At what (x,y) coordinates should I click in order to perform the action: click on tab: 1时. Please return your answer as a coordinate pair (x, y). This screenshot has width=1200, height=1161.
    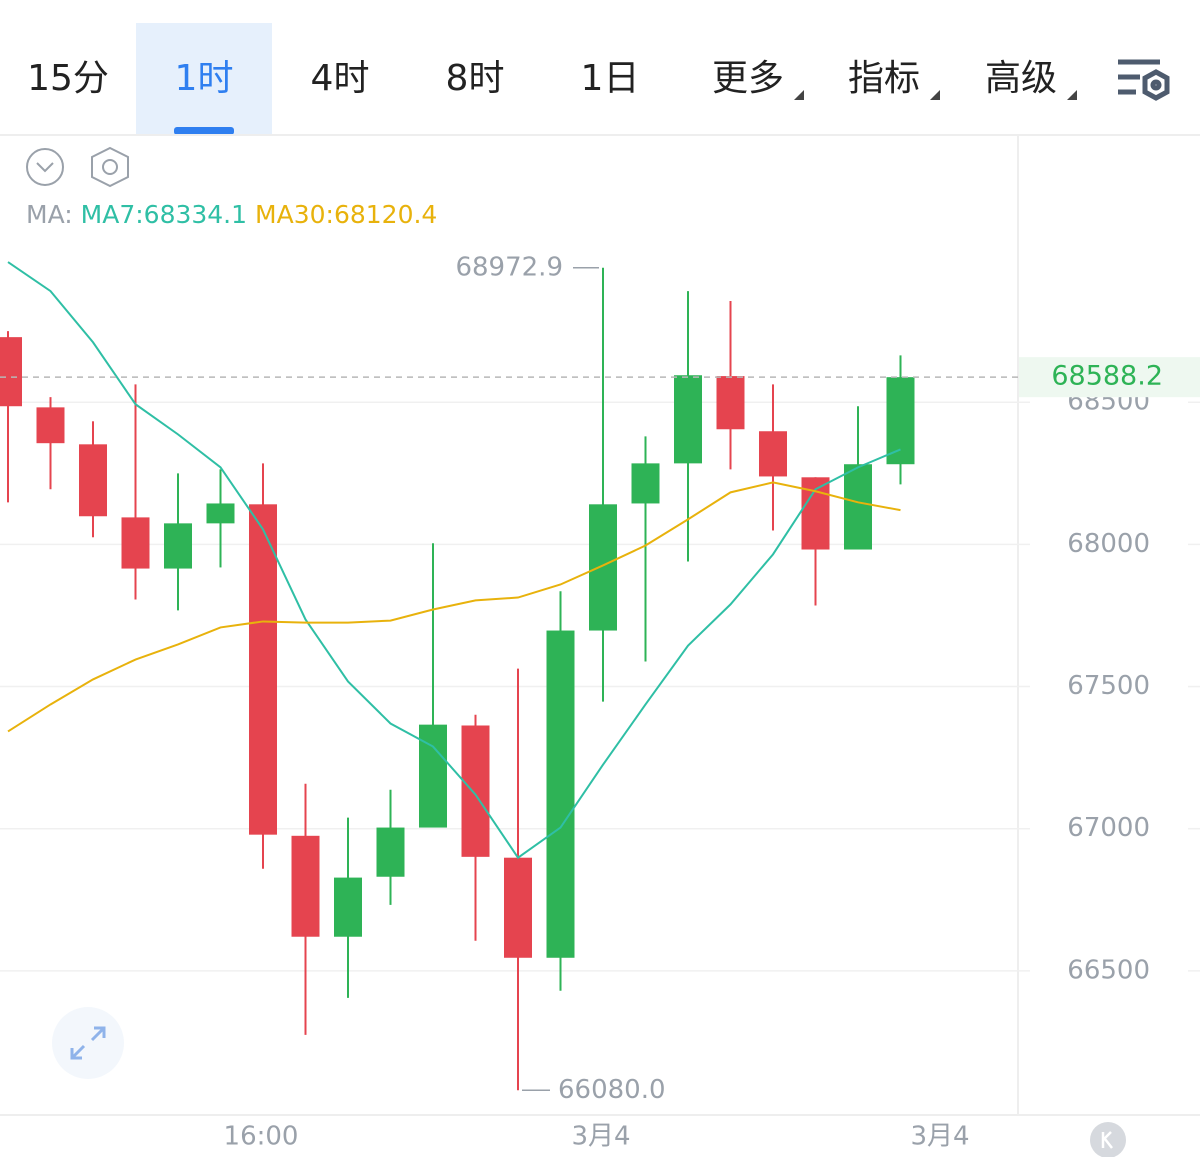
    Looking at the image, I should click on (204, 78).